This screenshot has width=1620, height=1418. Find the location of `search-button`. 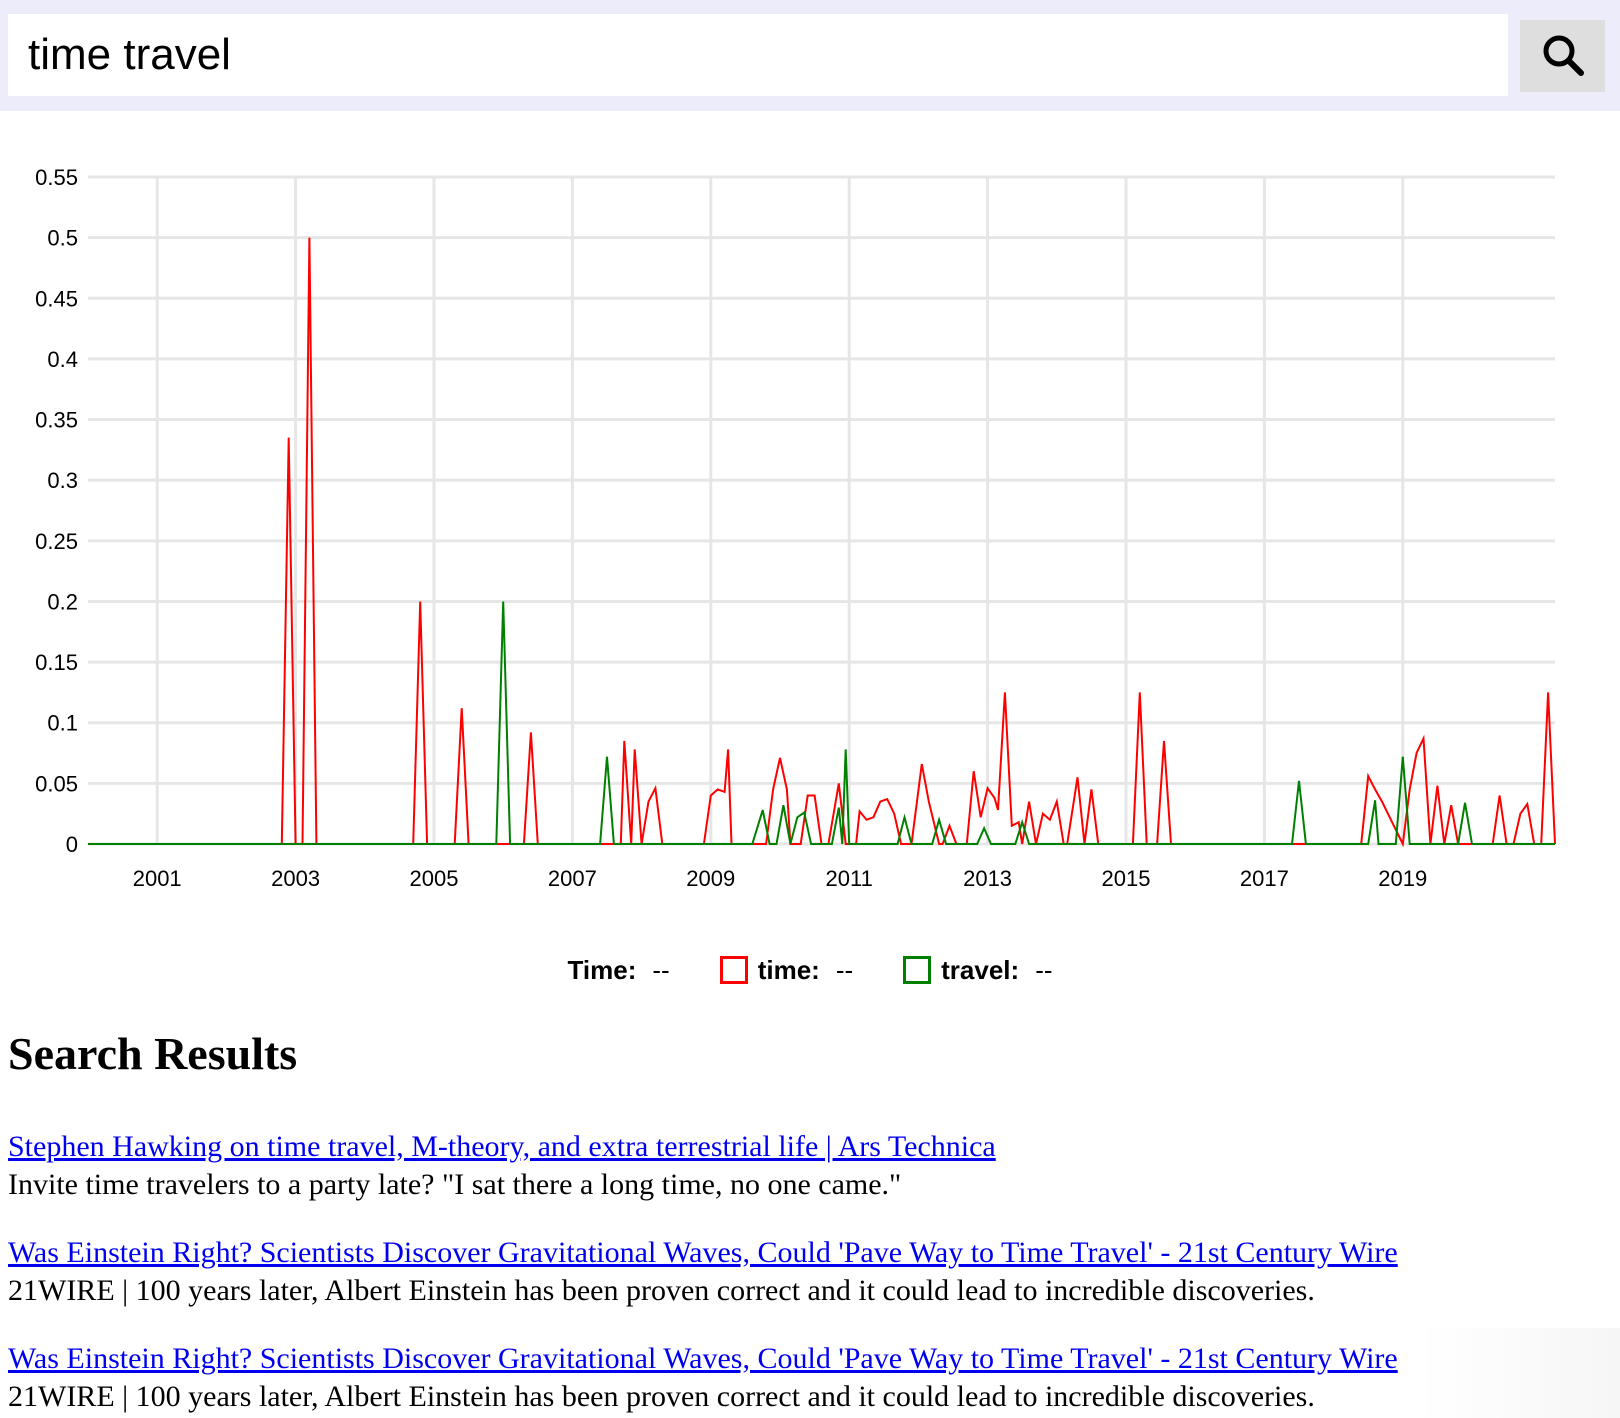

search-button is located at coordinates (1562, 56).